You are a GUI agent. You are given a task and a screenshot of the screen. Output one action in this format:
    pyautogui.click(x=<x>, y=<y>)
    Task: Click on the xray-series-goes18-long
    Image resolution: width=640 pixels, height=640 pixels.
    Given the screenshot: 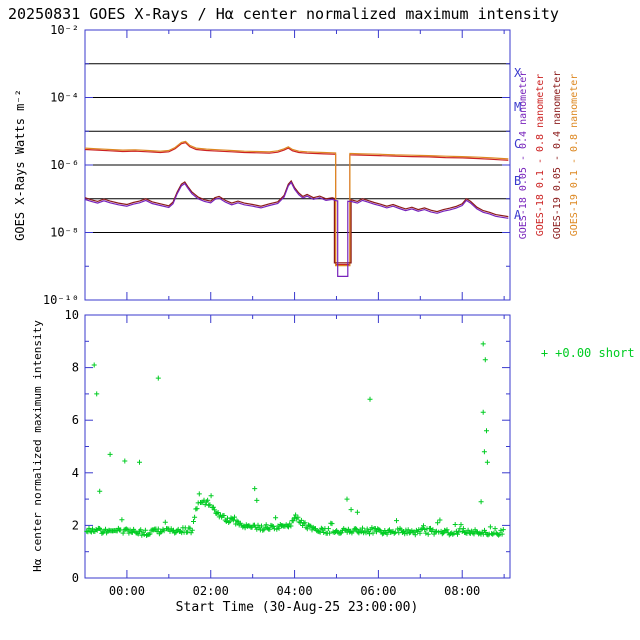 What is the action you would take?
    pyautogui.click(x=296, y=204)
    